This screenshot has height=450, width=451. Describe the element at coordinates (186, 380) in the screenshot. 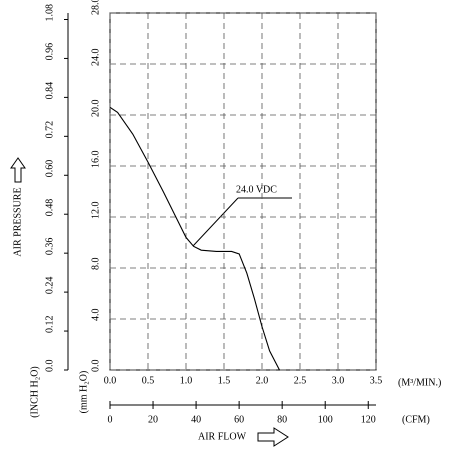

I see `x-tick-label: 1.0` at that location.